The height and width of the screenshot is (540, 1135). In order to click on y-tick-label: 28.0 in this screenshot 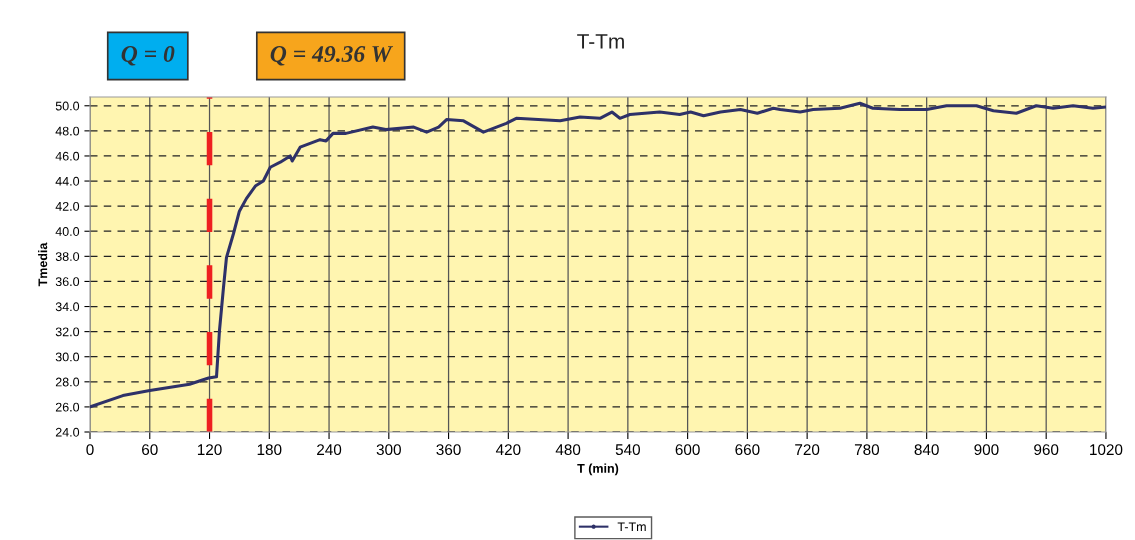, I will do `click(67, 382)`.